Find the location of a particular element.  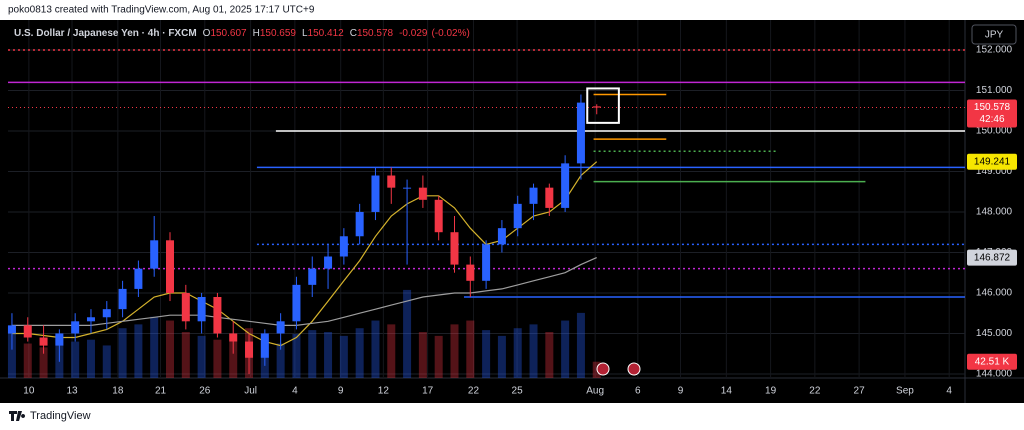

y-tick-label: 150.000 is located at coordinates (994, 131).